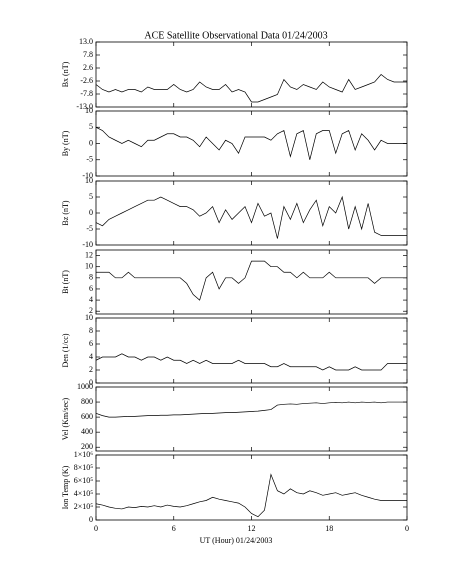 This screenshot has width=453, height=566. Describe the element at coordinates (84, 467) in the screenshot. I see `y-tick-label: 8×10⁵` at that location.